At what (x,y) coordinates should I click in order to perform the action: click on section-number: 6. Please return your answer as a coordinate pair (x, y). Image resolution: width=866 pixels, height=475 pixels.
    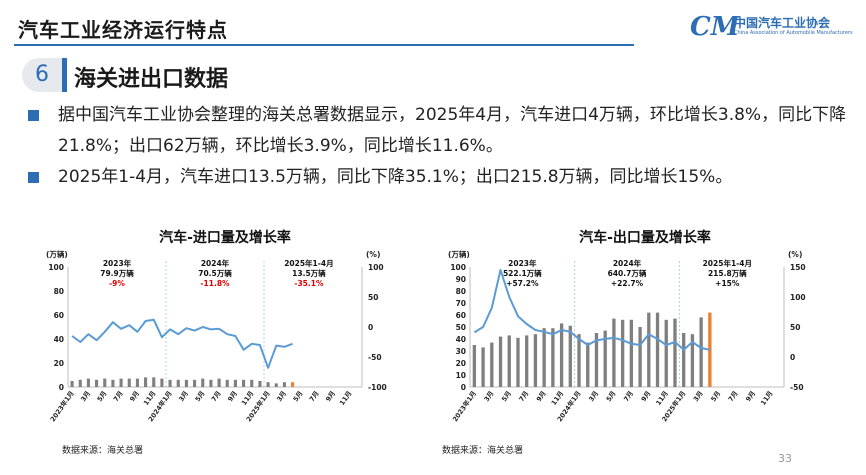
    Looking at the image, I should click on (42, 75).